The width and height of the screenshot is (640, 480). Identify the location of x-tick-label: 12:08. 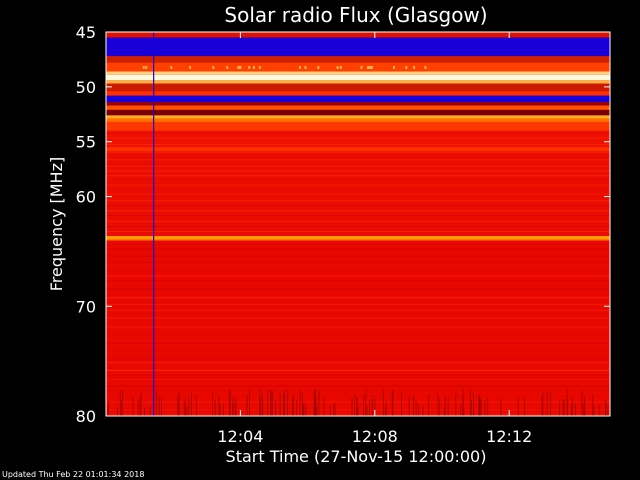
(375, 436).